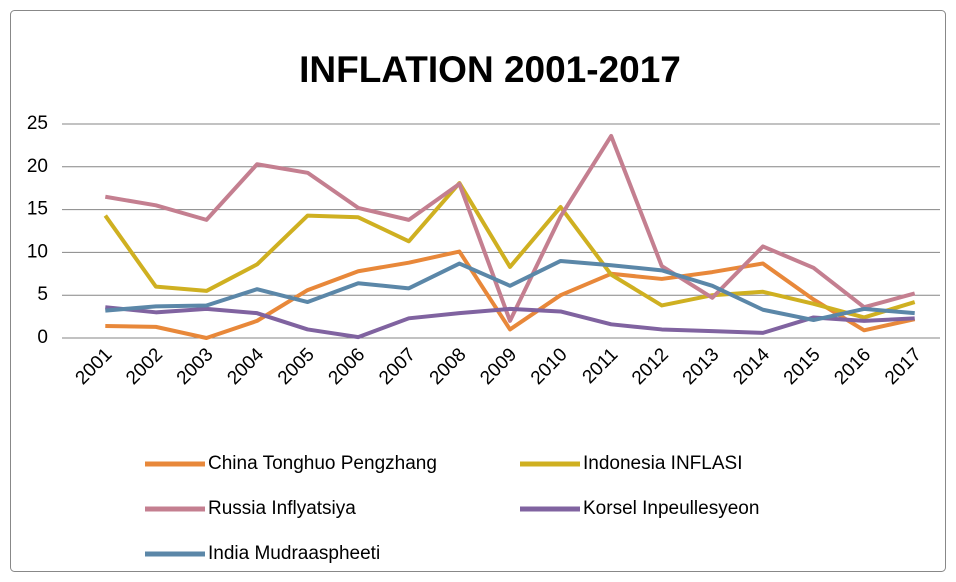 The image size is (956, 582). Describe the element at coordinates (490, 69) in the screenshot. I see `chart-title: INFLATION 2001-2017` at that location.